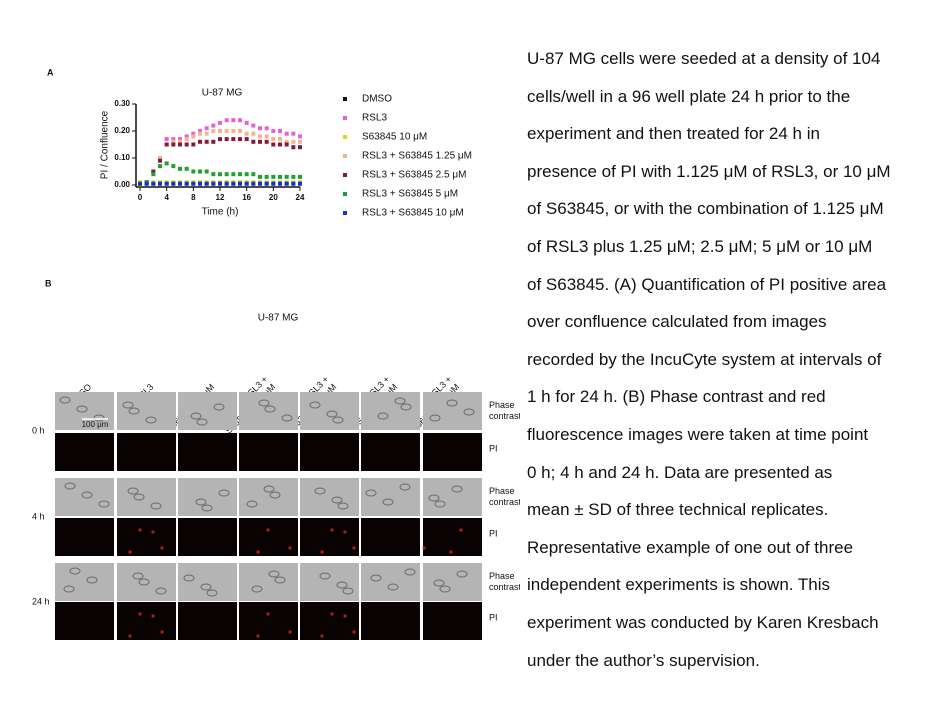  Describe the element at coordinates (193, 197) in the screenshot. I see `x-tick-label: 8` at that location.